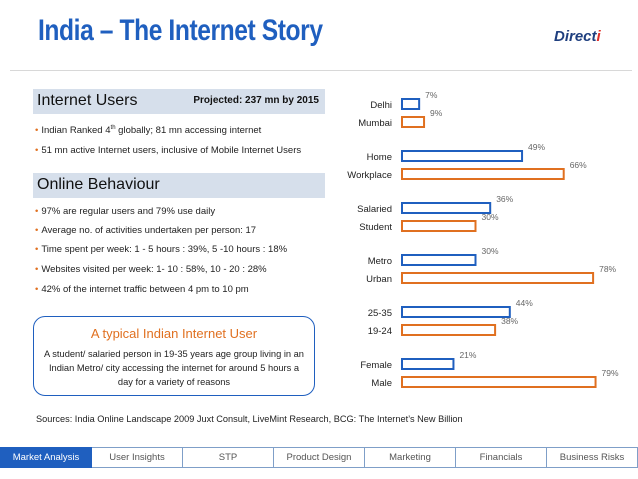  I want to click on bar-label-25-35: 25-35, so click(380, 313).